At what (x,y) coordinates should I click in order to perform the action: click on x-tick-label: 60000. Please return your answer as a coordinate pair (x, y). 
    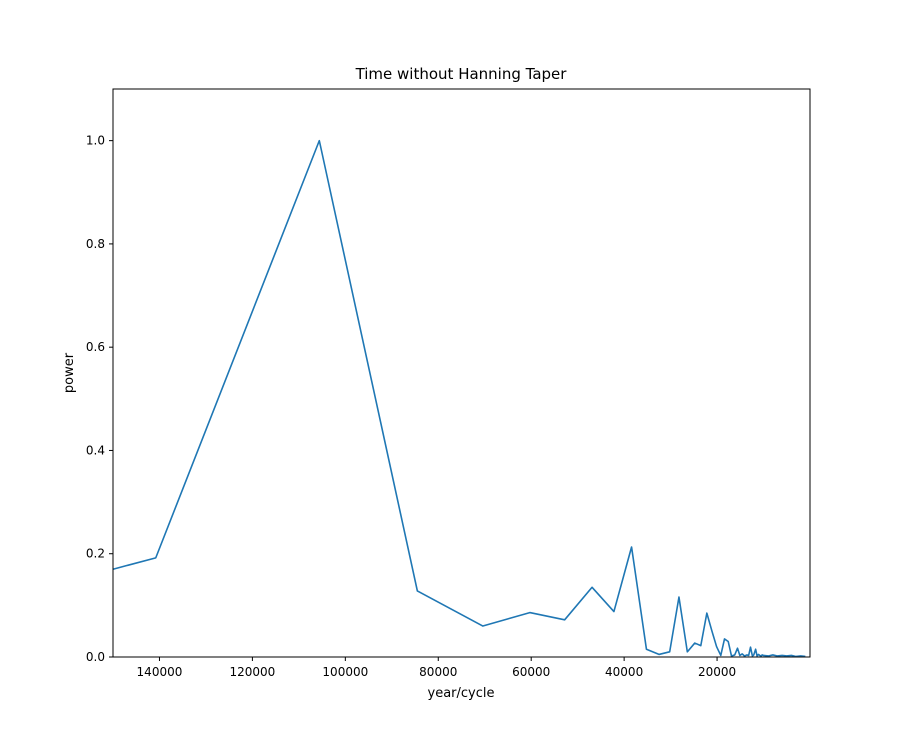
    Looking at the image, I should click on (531, 672).